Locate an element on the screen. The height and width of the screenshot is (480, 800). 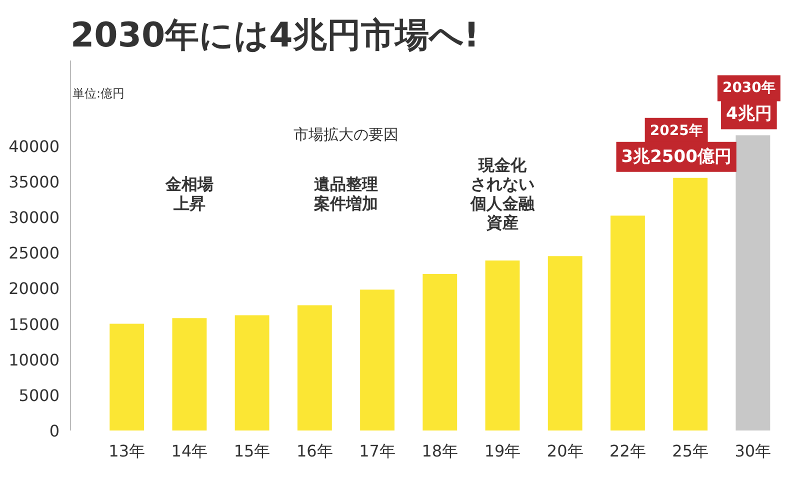
text: 現金化 is located at coordinates (502, 164).